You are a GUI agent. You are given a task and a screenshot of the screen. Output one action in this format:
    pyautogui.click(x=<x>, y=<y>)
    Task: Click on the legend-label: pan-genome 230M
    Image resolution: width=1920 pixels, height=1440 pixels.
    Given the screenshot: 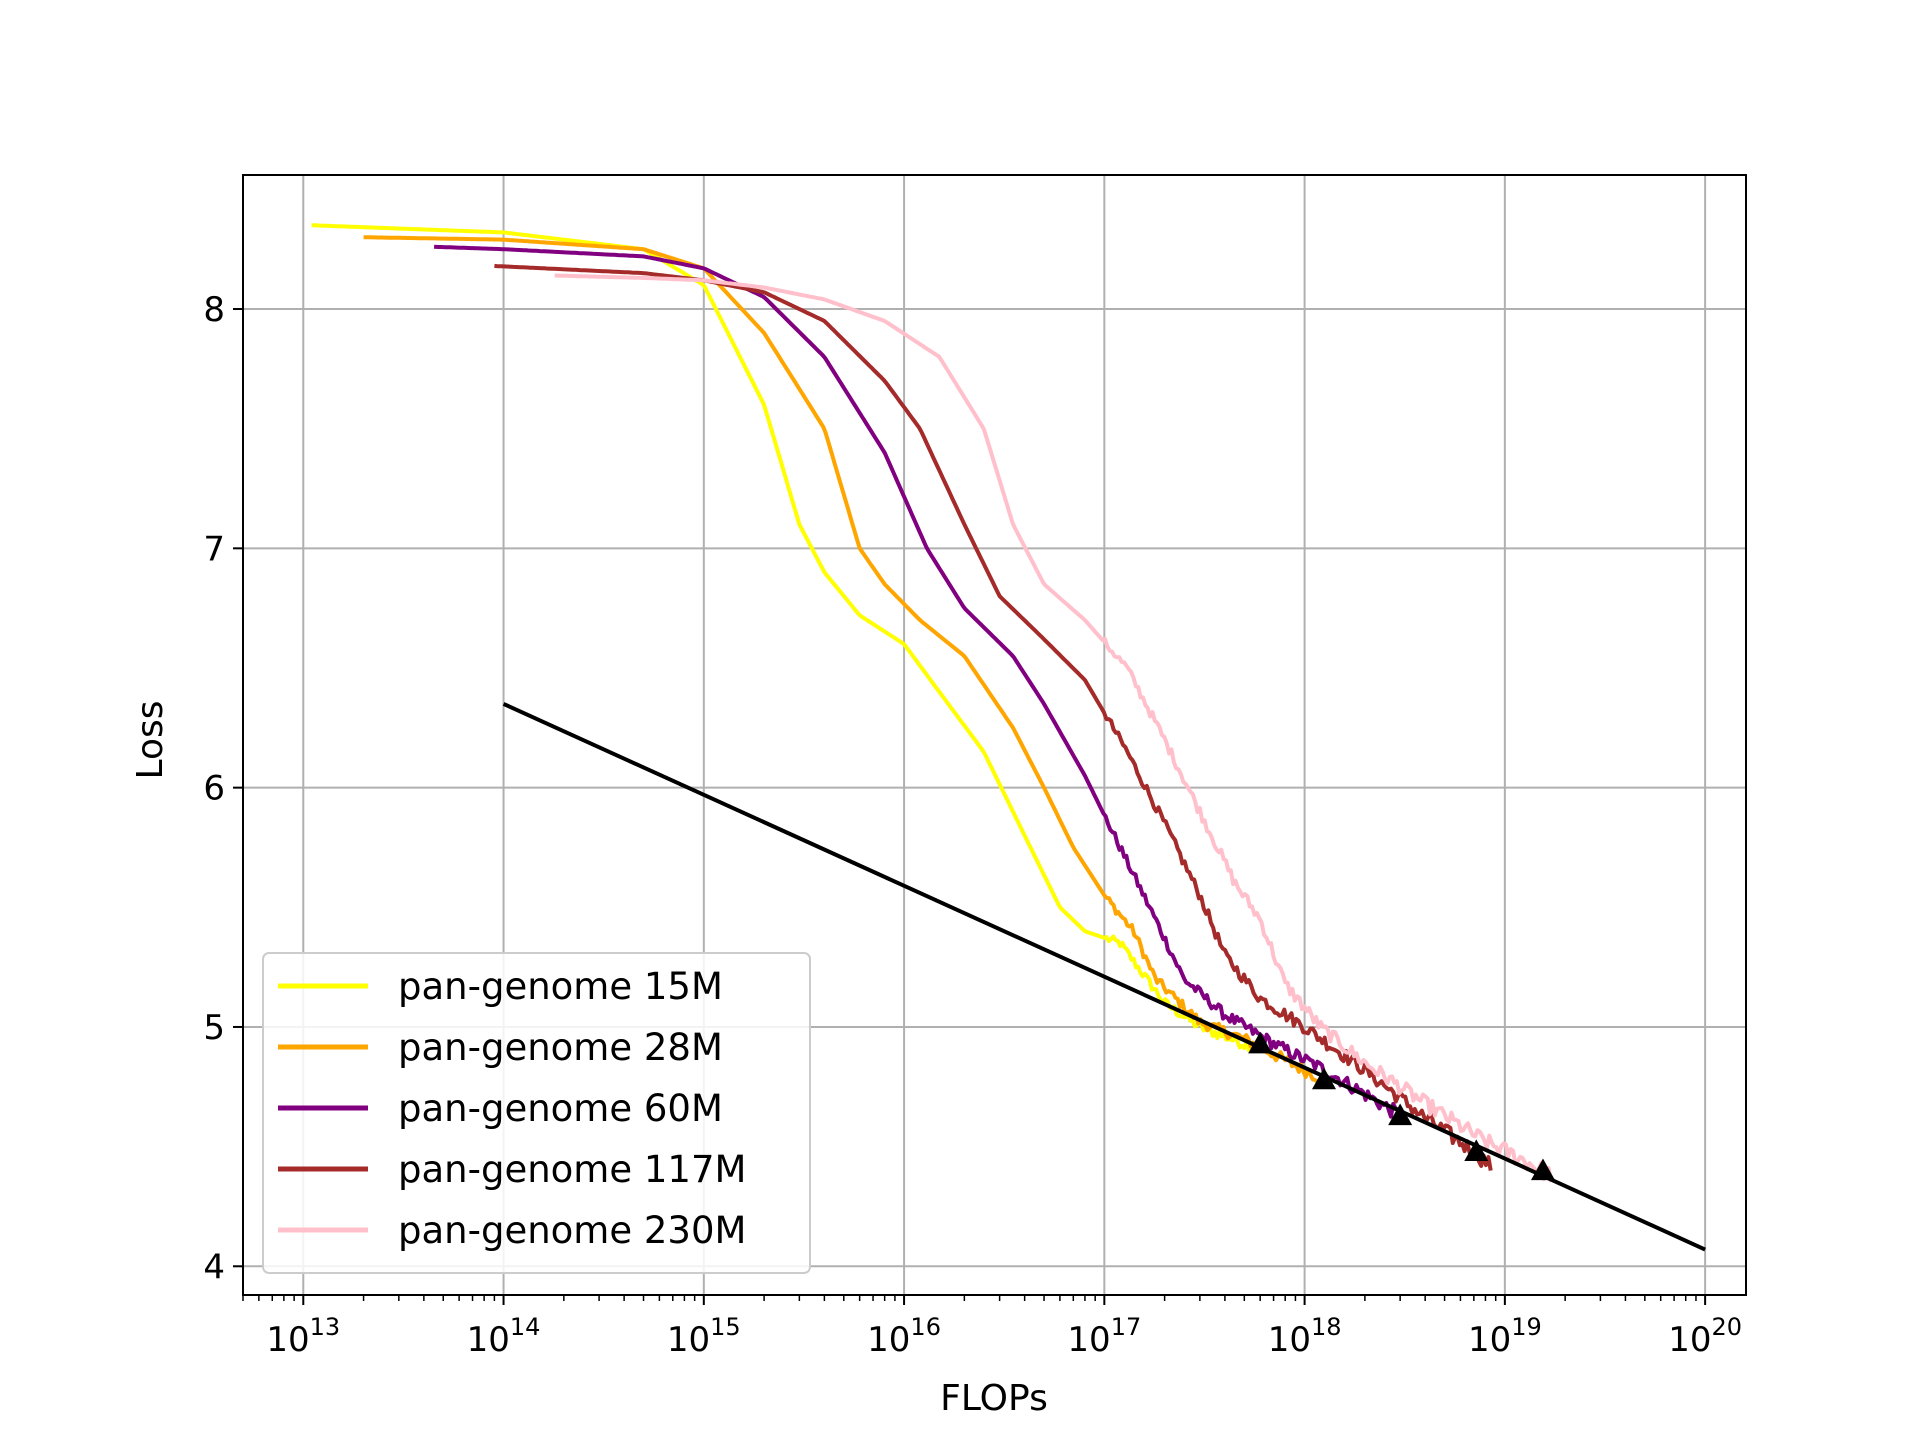 What is the action you would take?
    pyautogui.click(x=572, y=1230)
    